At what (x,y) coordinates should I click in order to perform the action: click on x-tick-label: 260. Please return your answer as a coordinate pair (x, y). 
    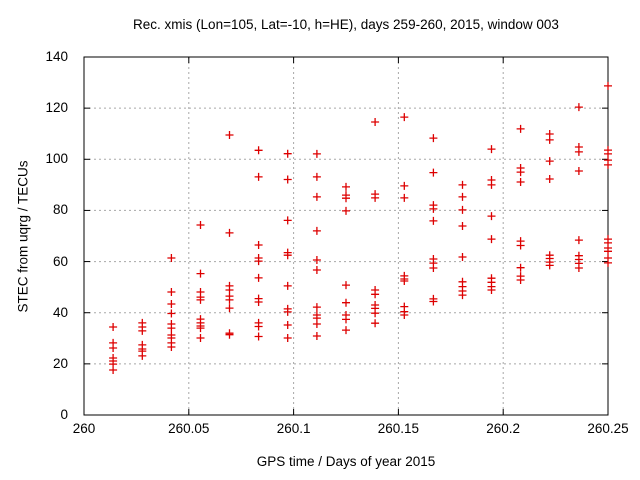
    Looking at the image, I should click on (84, 428).